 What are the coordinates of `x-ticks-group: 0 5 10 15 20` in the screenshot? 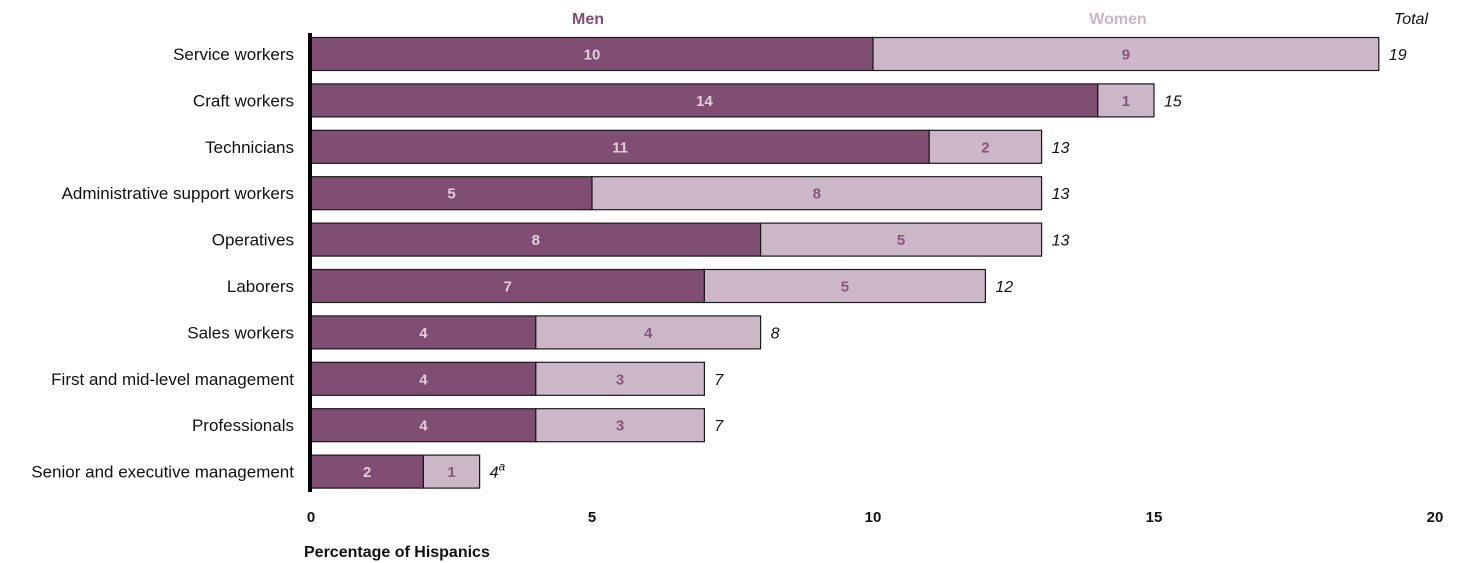 It's located at (875, 517).